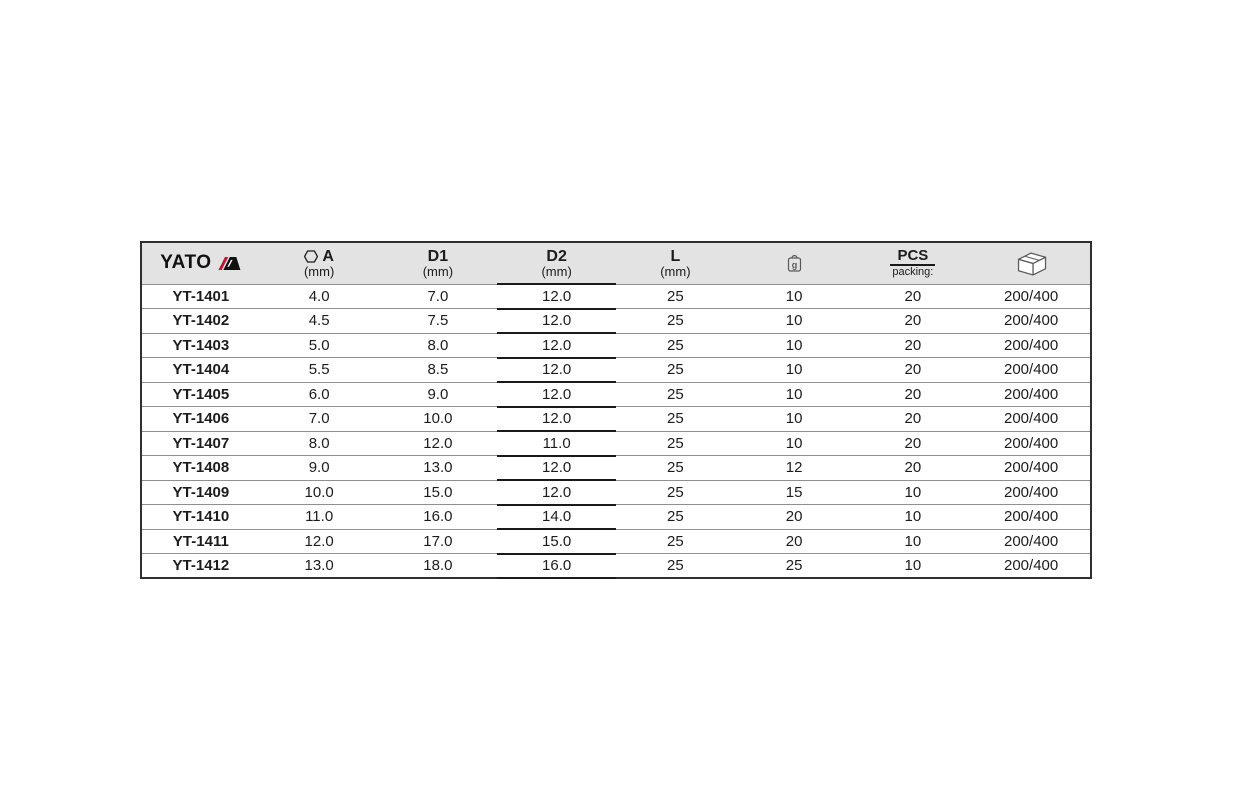  I want to click on table-row: YT-1402 4.5 7.5 12.0 25 10 20 200/400, so click(616, 320).